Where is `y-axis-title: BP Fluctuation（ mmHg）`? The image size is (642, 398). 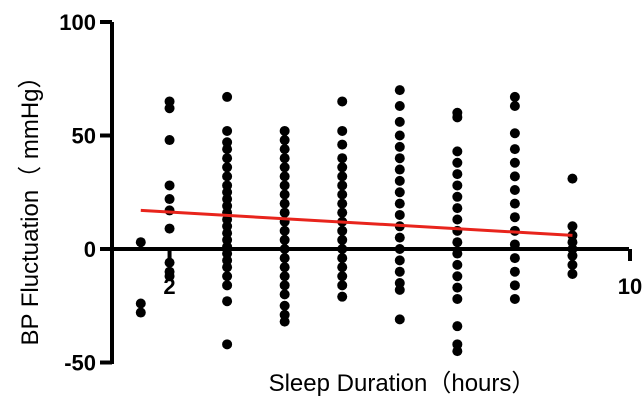
y-axis-title: BP Fluctuation（ mmHg） is located at coordinates (30, 205).